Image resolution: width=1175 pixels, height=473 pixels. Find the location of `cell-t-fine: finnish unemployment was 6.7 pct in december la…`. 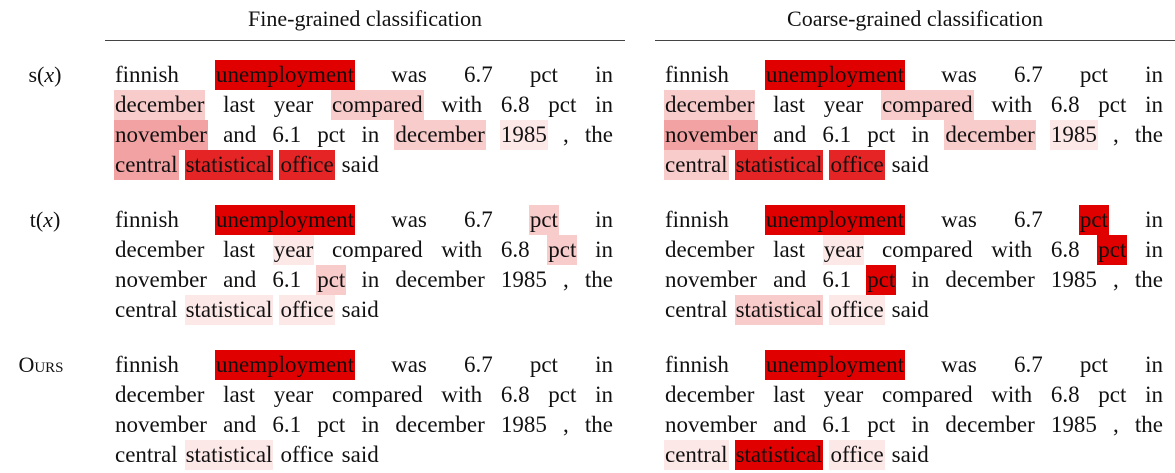

cell-t-fine: finnish unemployment was 6.7 pct in december la… is located at coordinates (364, 265).